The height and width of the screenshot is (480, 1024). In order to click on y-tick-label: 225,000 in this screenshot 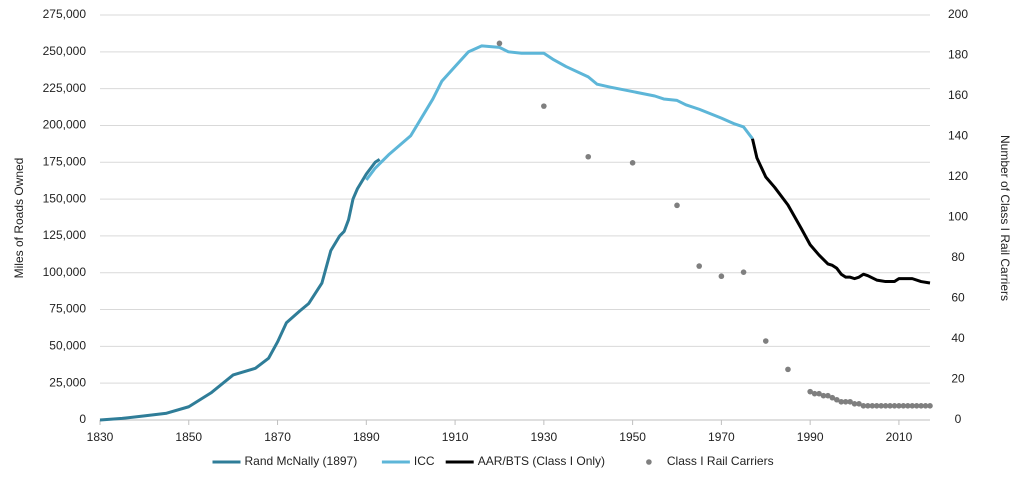, I will do `click(65, 88)`.